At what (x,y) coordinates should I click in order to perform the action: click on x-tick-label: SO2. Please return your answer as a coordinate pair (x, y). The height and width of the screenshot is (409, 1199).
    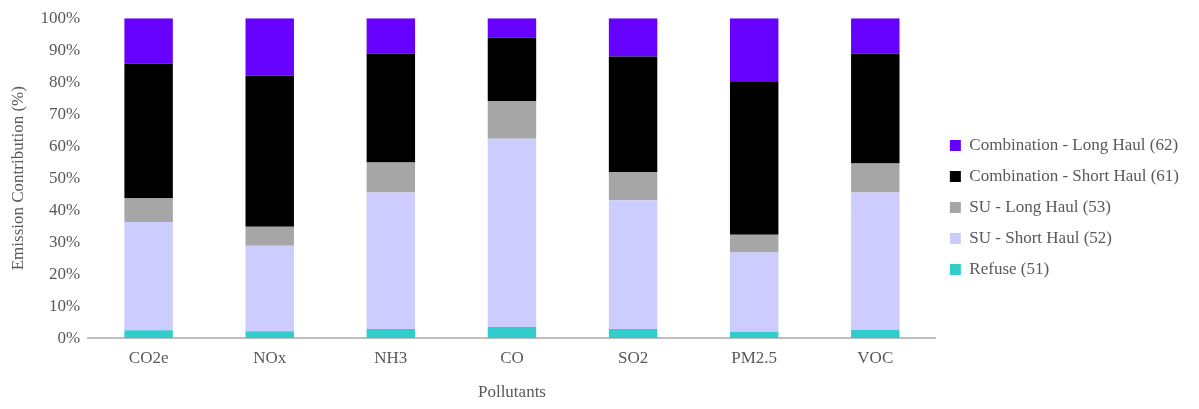
    Looking at the image, I should click on (633, 357).